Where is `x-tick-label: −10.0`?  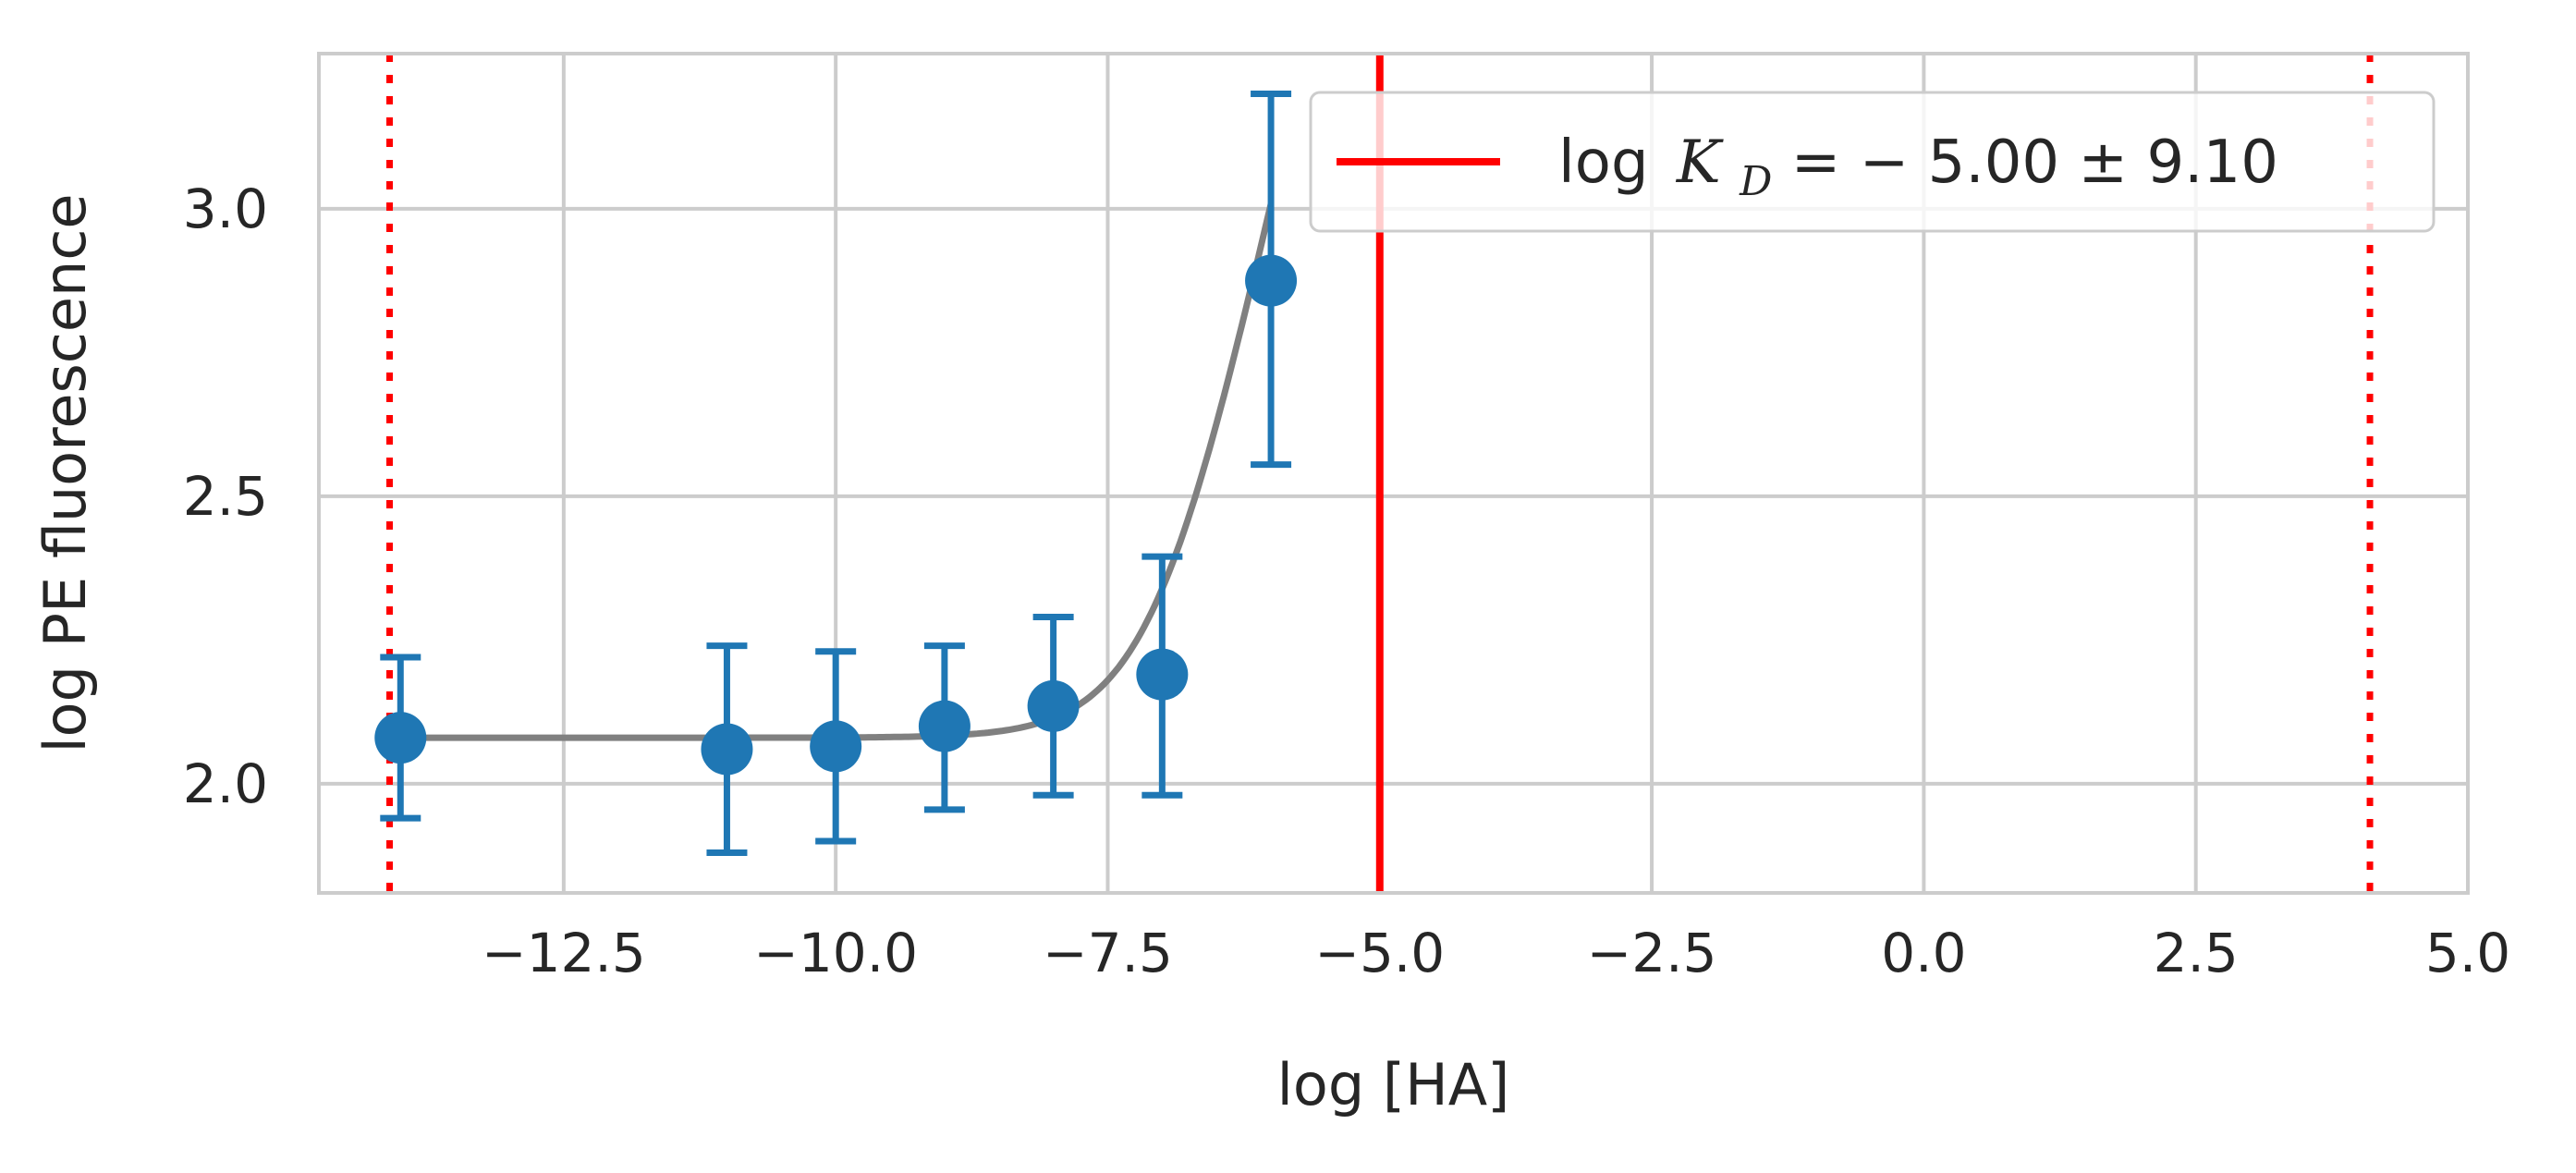
x-tick-label: −10.0 is located at coordinates (835, 953).